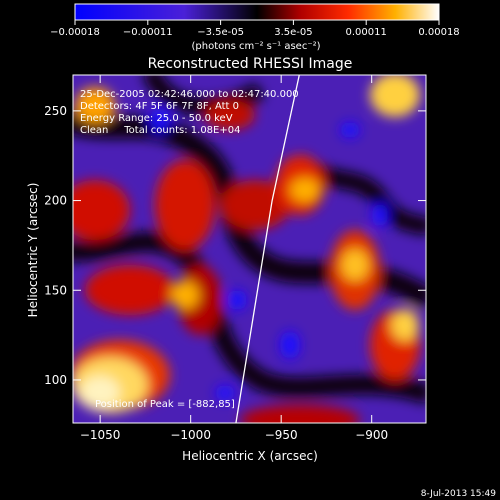  I want to click on colorbar-units: (photons cm⁻² s⁻¹ asec⁻²), so click(255, 46).